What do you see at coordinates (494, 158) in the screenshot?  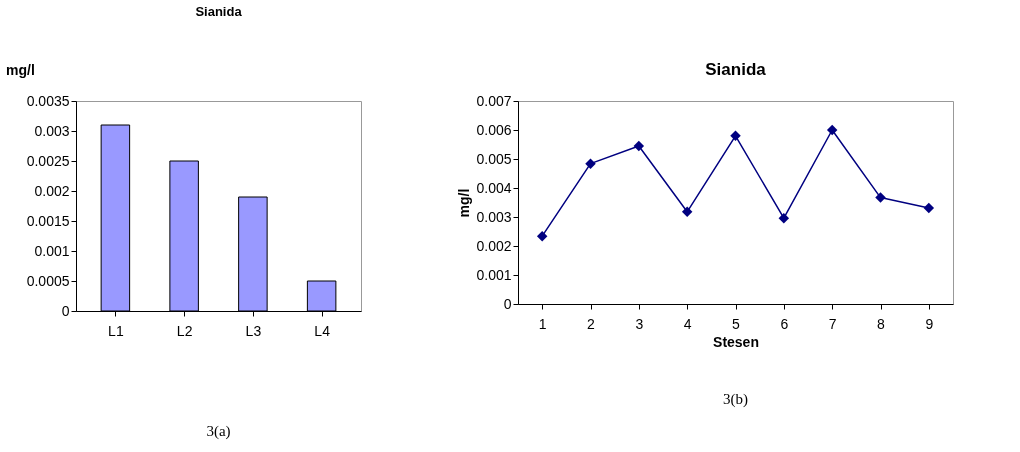 I see `y-tick-label: 0.005` at bounding box center [494, 158].